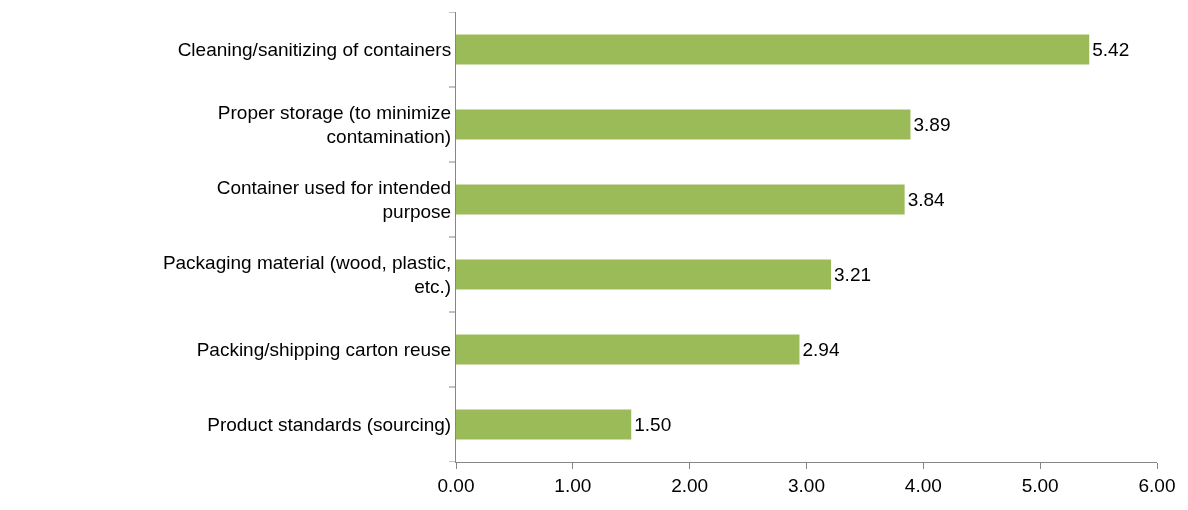  I want to click on y-tick-label: Cleaning/sanitizing of containers, so click(314, 50).